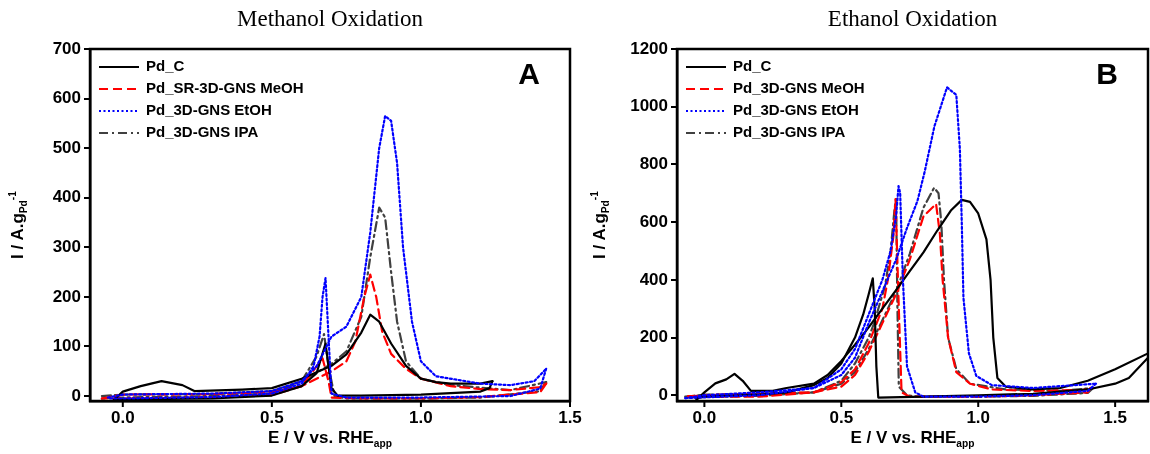 The width and height of the screenshot is (1150, 454). What do you see at coordinates (66, 246) in the screenshot?
I see `y-tick-label: 300` at bounding box center [66, 246].